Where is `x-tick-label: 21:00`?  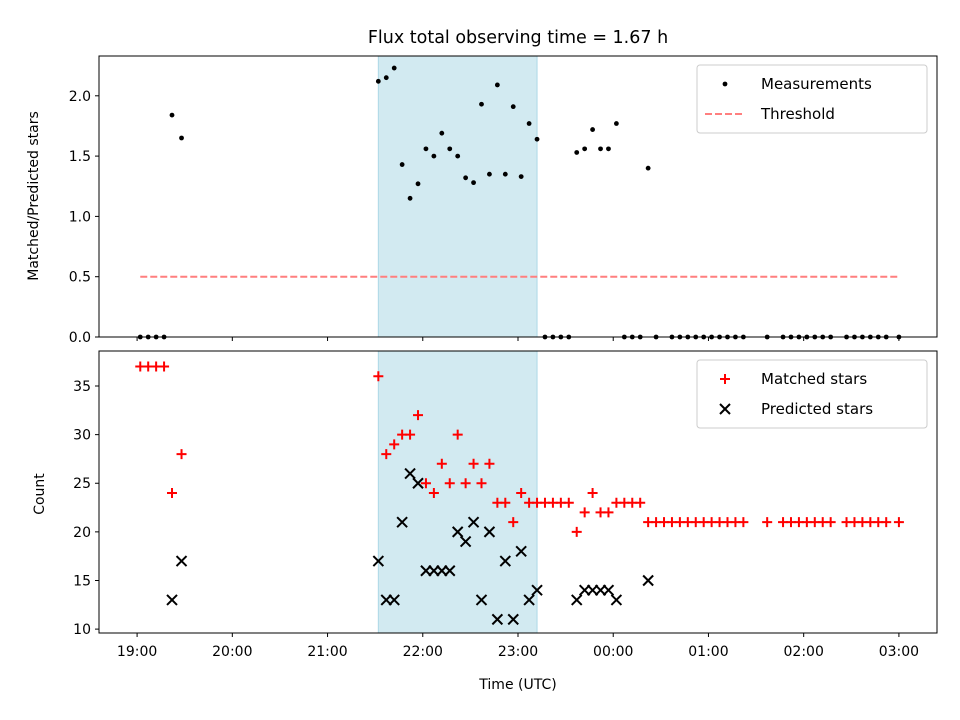 x-tick-label: 21:00 is located at coordinates (327, 652).